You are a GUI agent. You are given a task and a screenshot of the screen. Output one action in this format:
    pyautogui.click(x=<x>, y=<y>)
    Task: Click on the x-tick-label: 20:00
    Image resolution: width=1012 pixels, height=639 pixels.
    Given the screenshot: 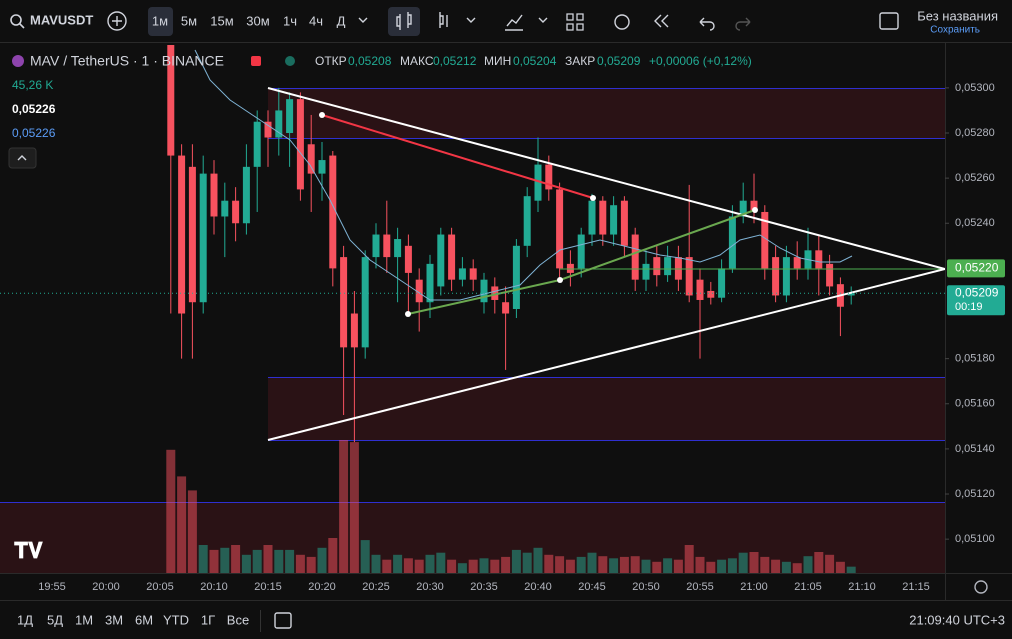 What is the action you would take?
    pyautogui.click(x=106, y=587)
    